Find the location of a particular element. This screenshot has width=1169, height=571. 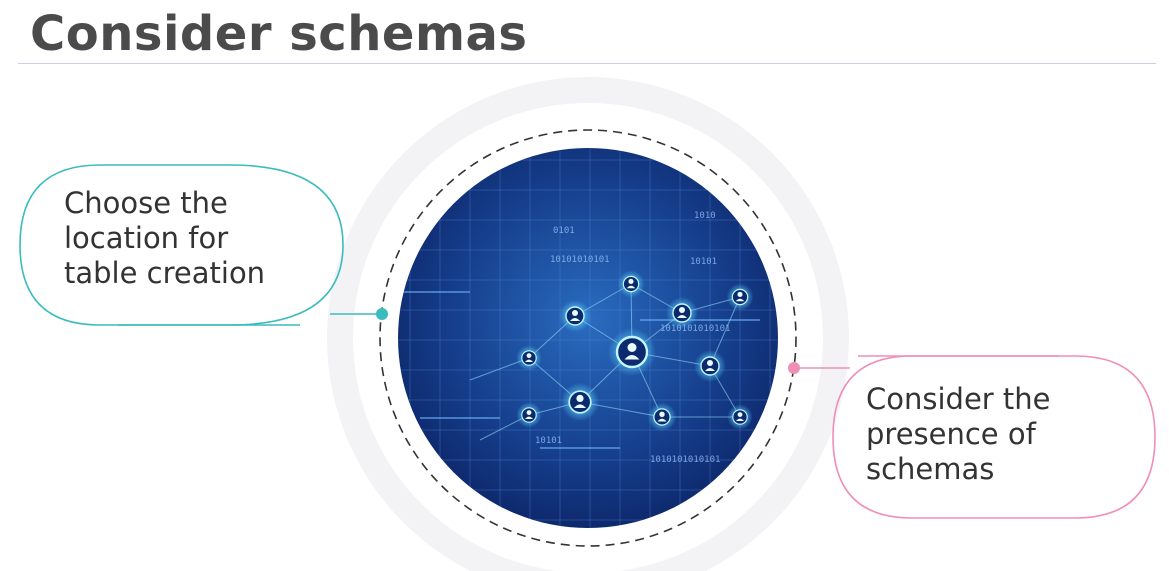

callout-right-line: presence of is located at coordinates (951, 434).